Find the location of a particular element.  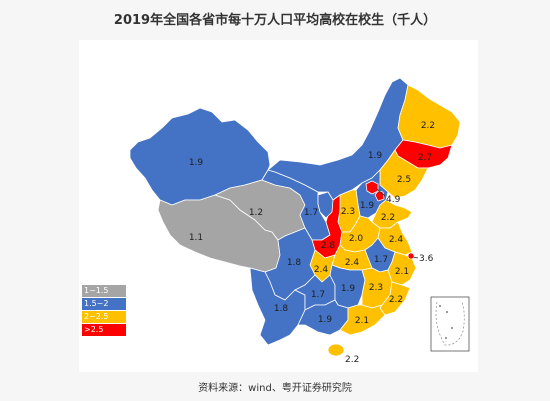

value-label-shaanxi: 2.8 is located at coordinates (328, 246).